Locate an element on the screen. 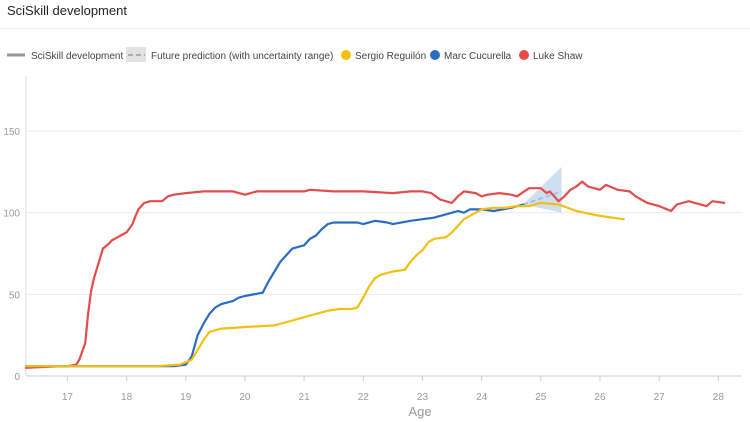  legend-item-cucurella: Marc Cucurella is located at coordinates (471, 56).